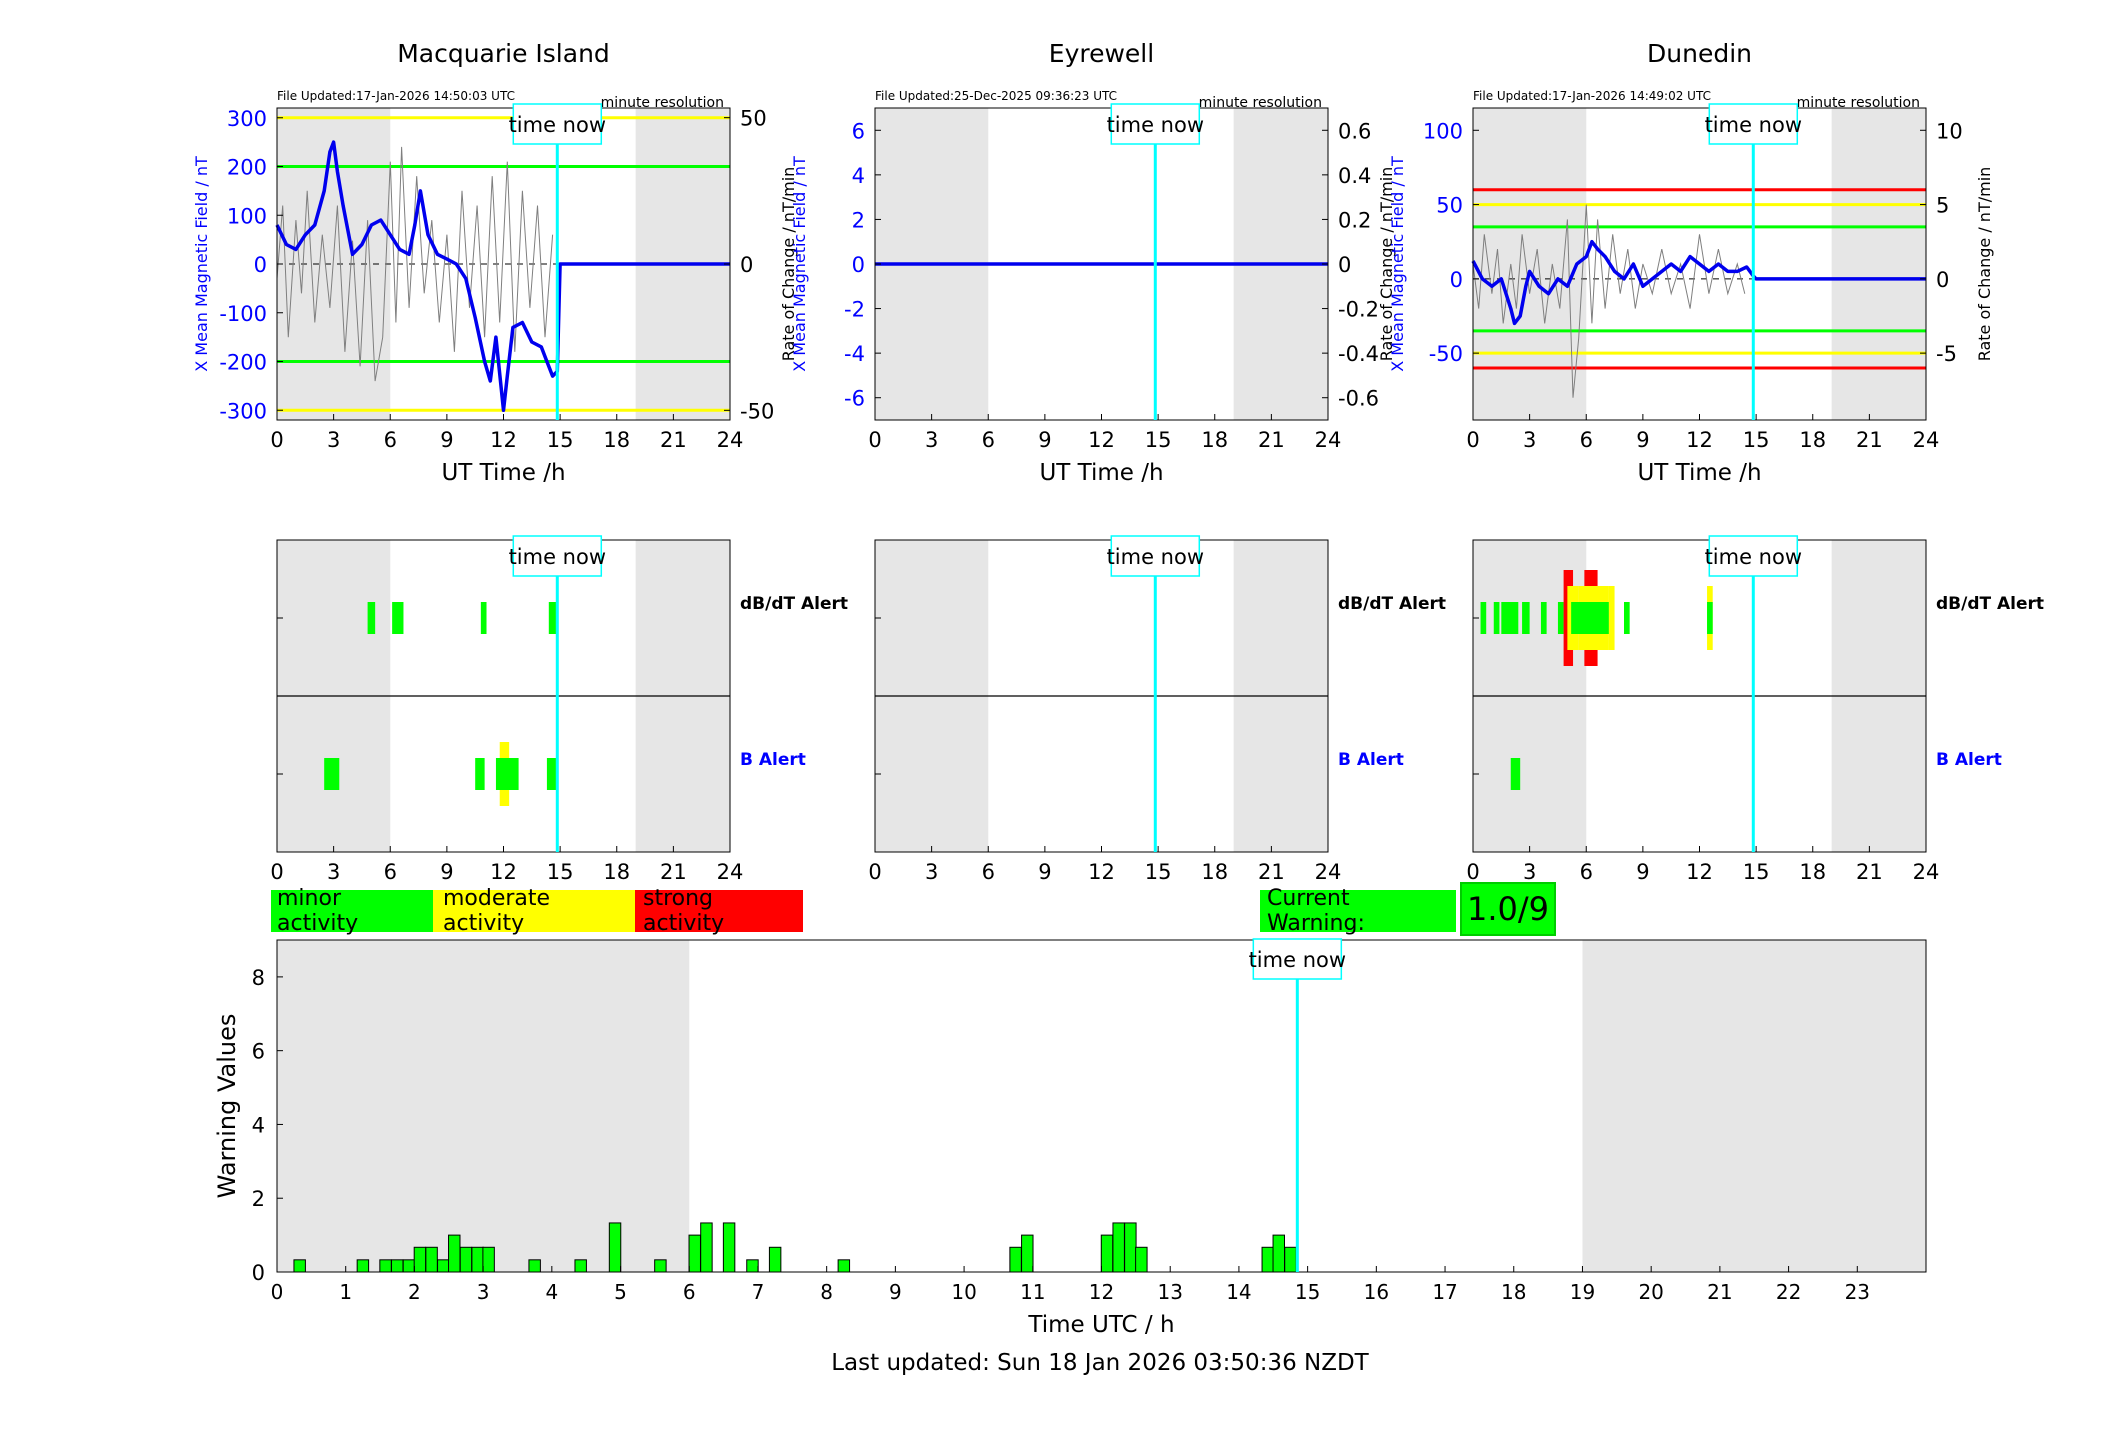 This screenshot has height=1441, width=2117. Describe the element at coordinates (258, 1199) in the screenshot. I see `y-tick-label: 2` at that location.